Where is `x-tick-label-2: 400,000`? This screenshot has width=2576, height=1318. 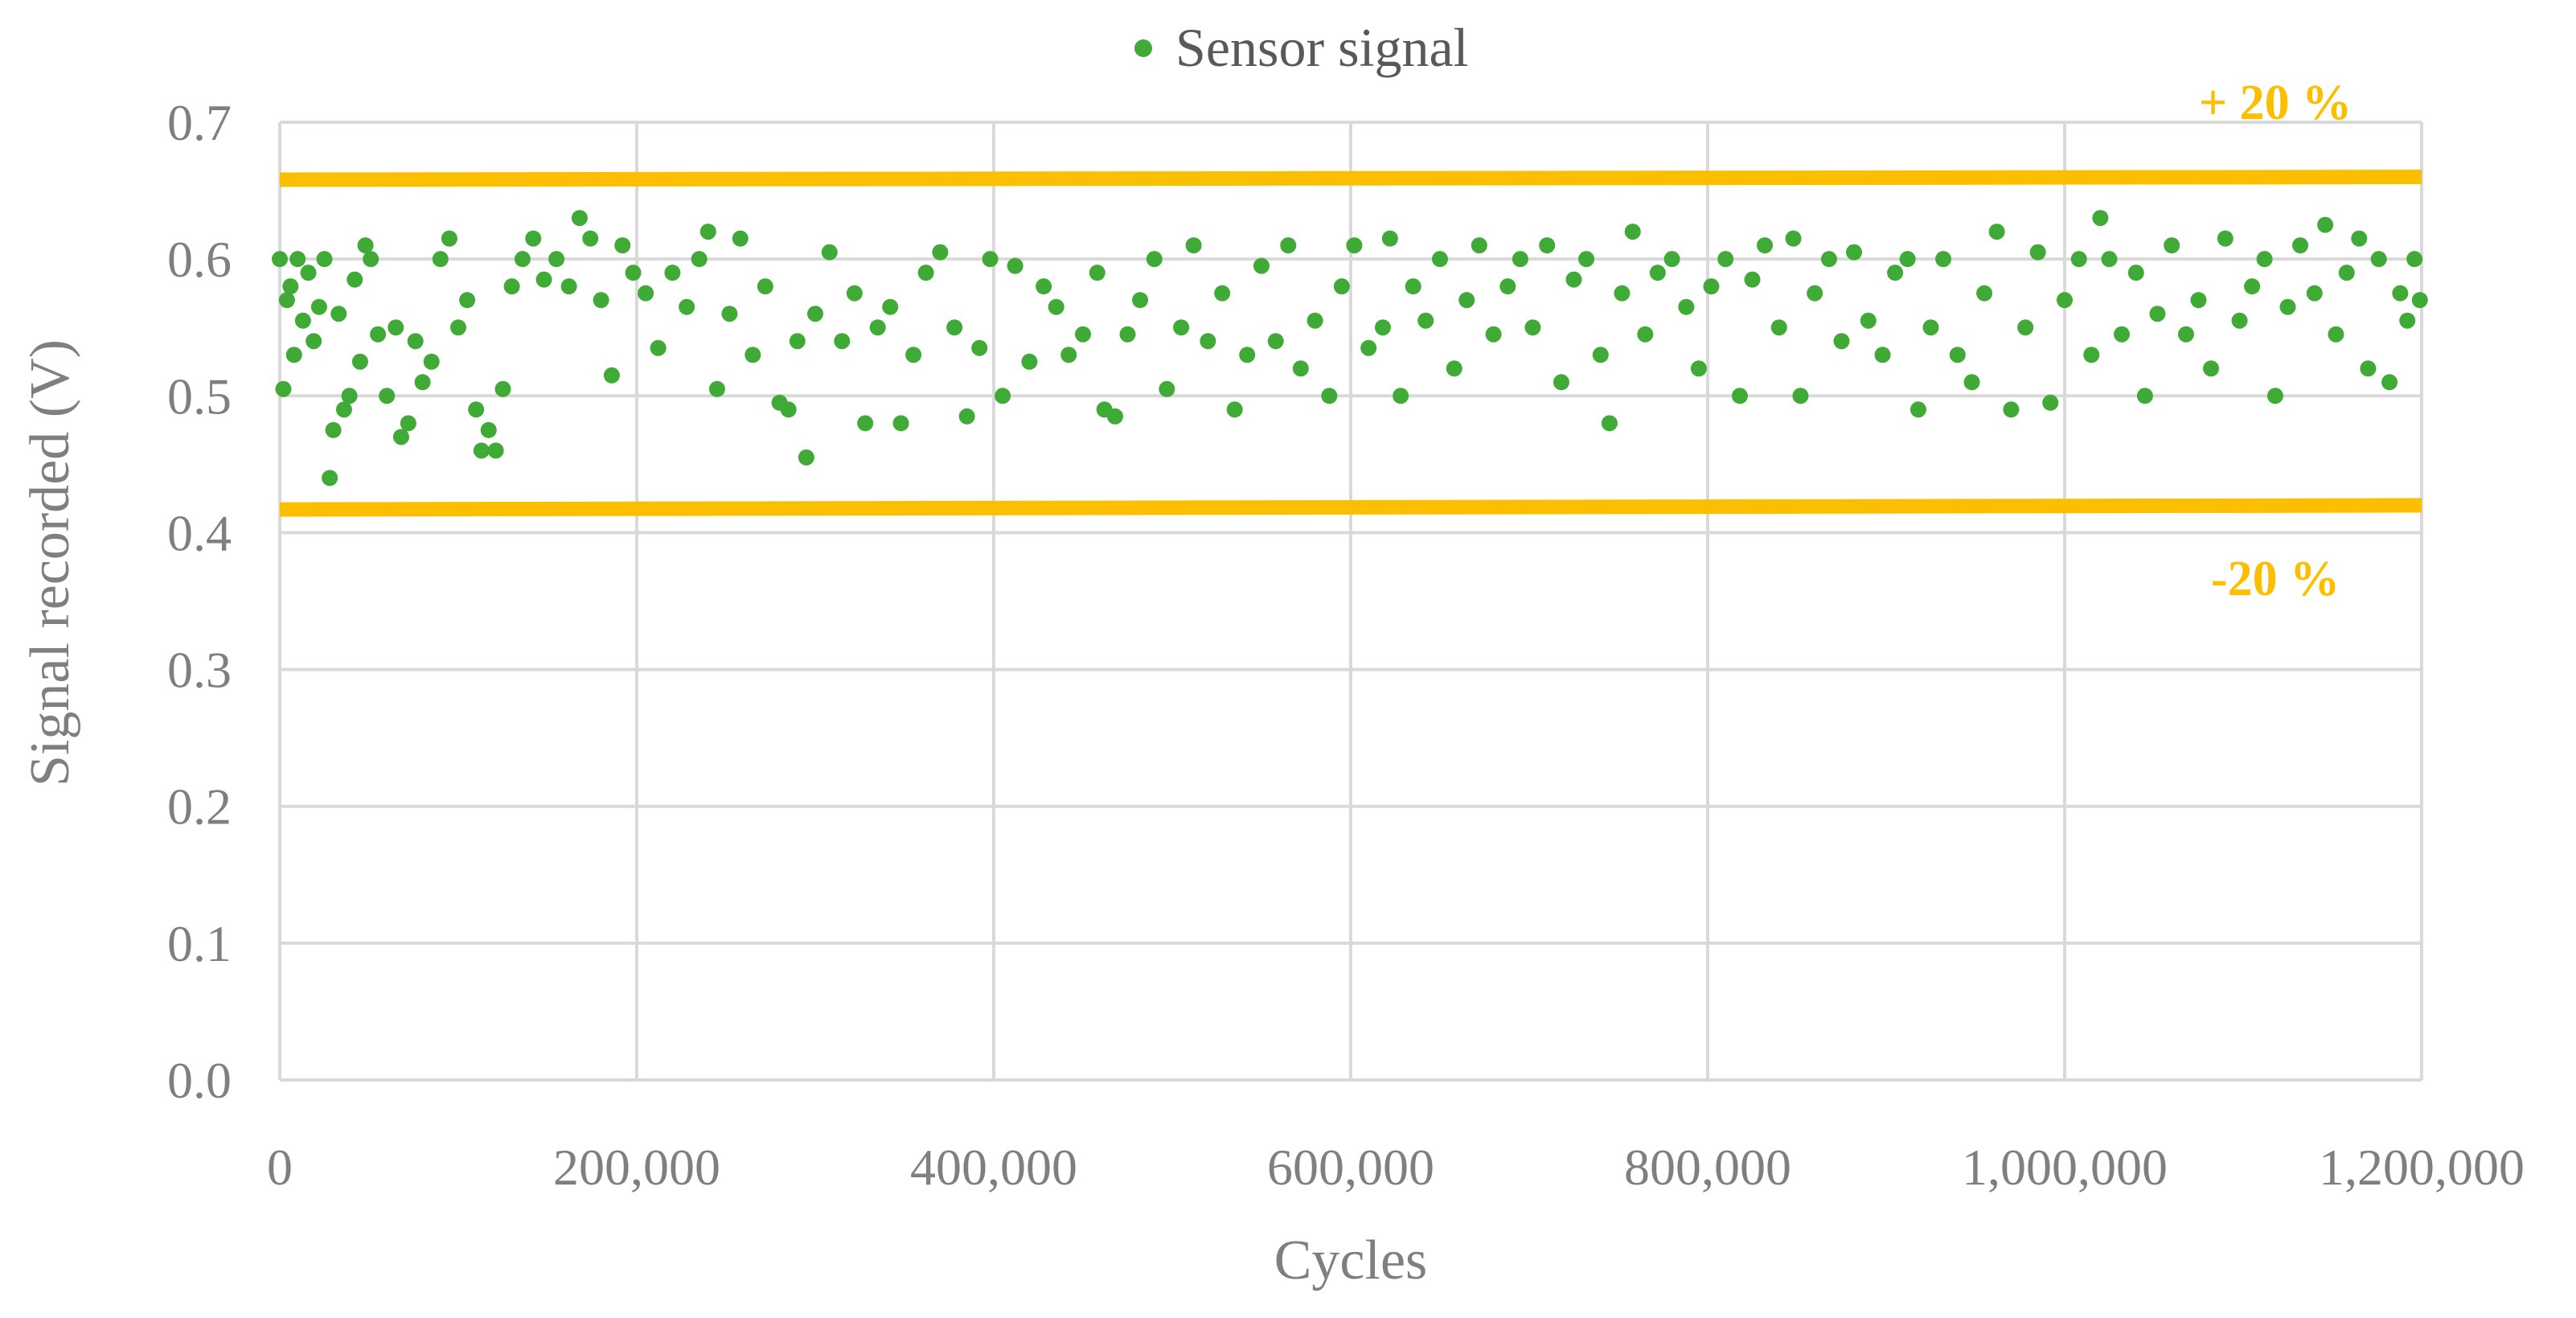 x-tick-label-2: 400,000 is located at coordinates (993, 1167).